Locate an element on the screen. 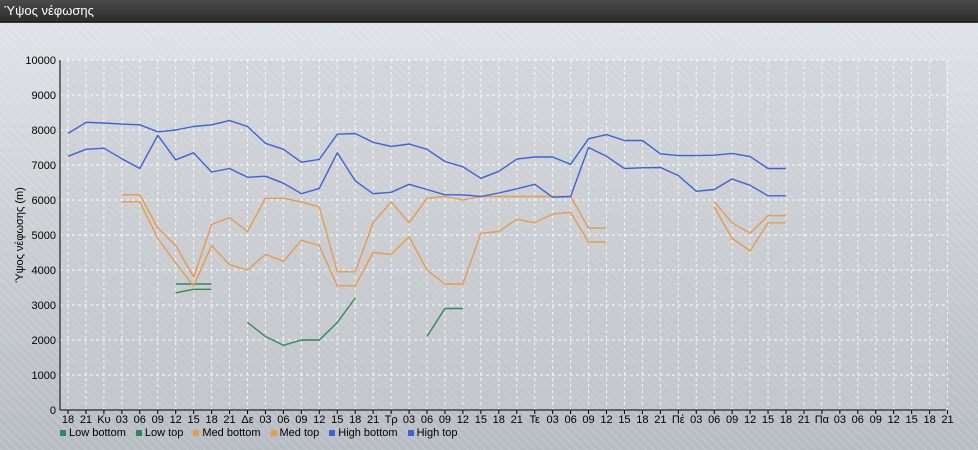 The height and width of the screenshot is (450, 978). y-tick-label: 3000 is located at coordinates (44, 306).